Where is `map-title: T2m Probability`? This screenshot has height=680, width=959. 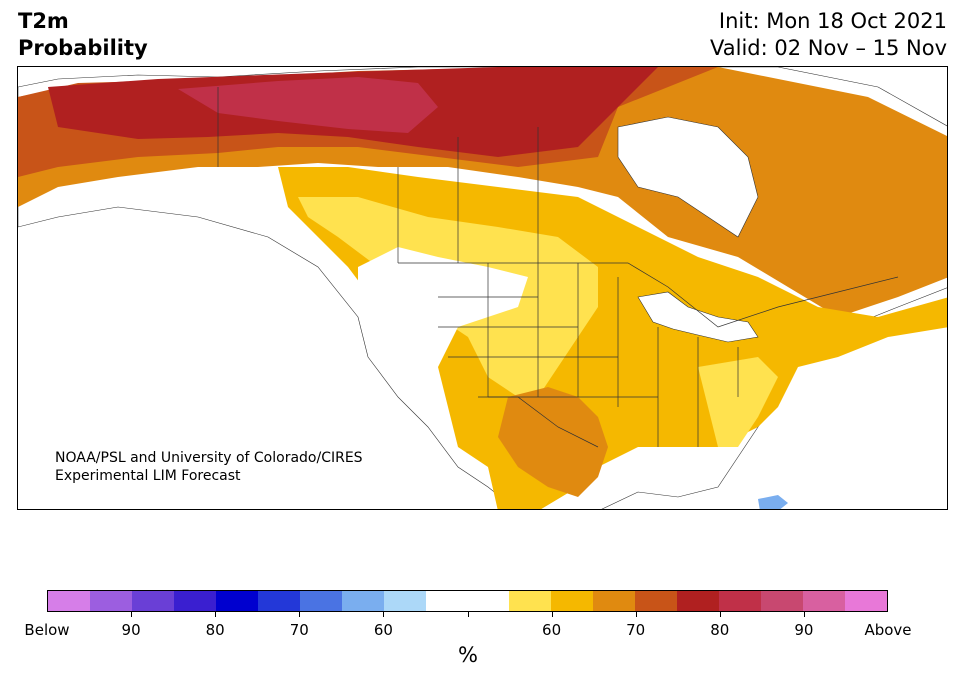
map-title: T2m Probability is located at coordinates (83, 35).